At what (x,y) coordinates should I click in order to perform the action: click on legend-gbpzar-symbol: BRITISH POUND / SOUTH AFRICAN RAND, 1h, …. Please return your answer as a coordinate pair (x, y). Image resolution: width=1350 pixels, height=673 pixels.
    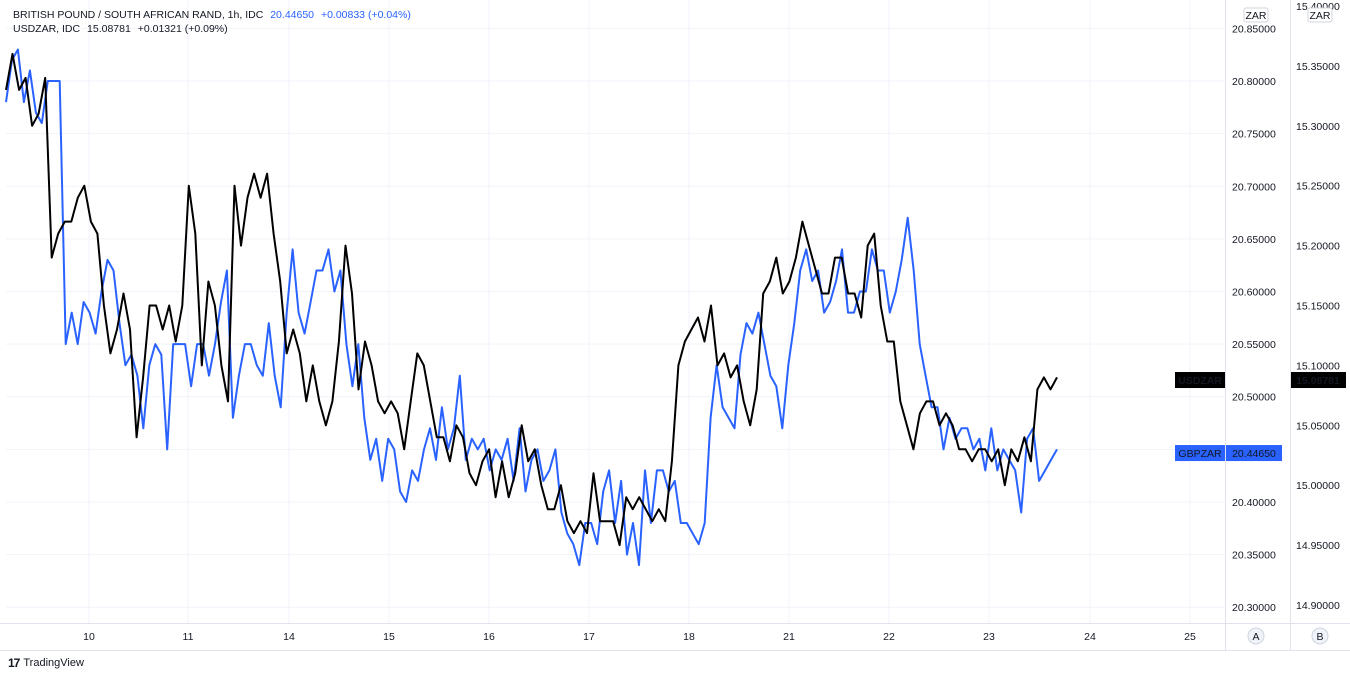
    Looking at the image, I should click on (138, 15).